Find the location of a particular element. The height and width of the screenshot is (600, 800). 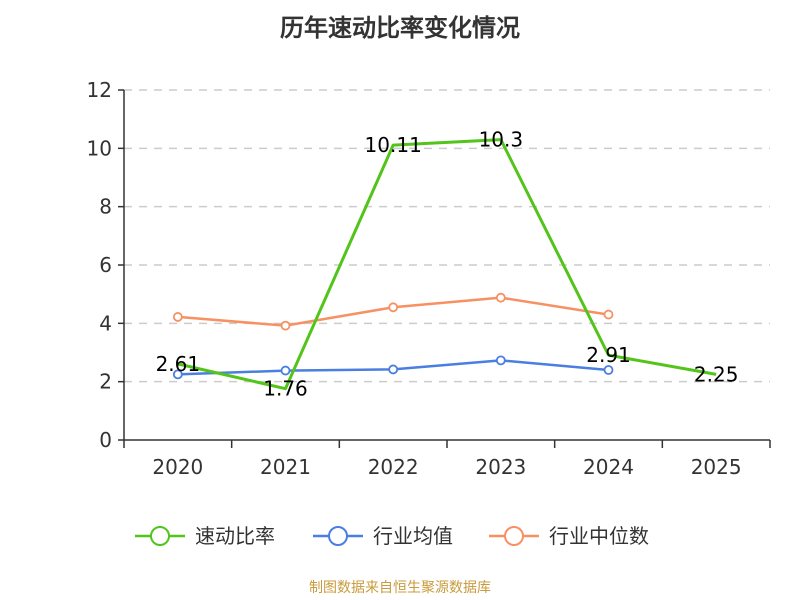

y-tick-label: 4 is located at coordinates (105, 323).